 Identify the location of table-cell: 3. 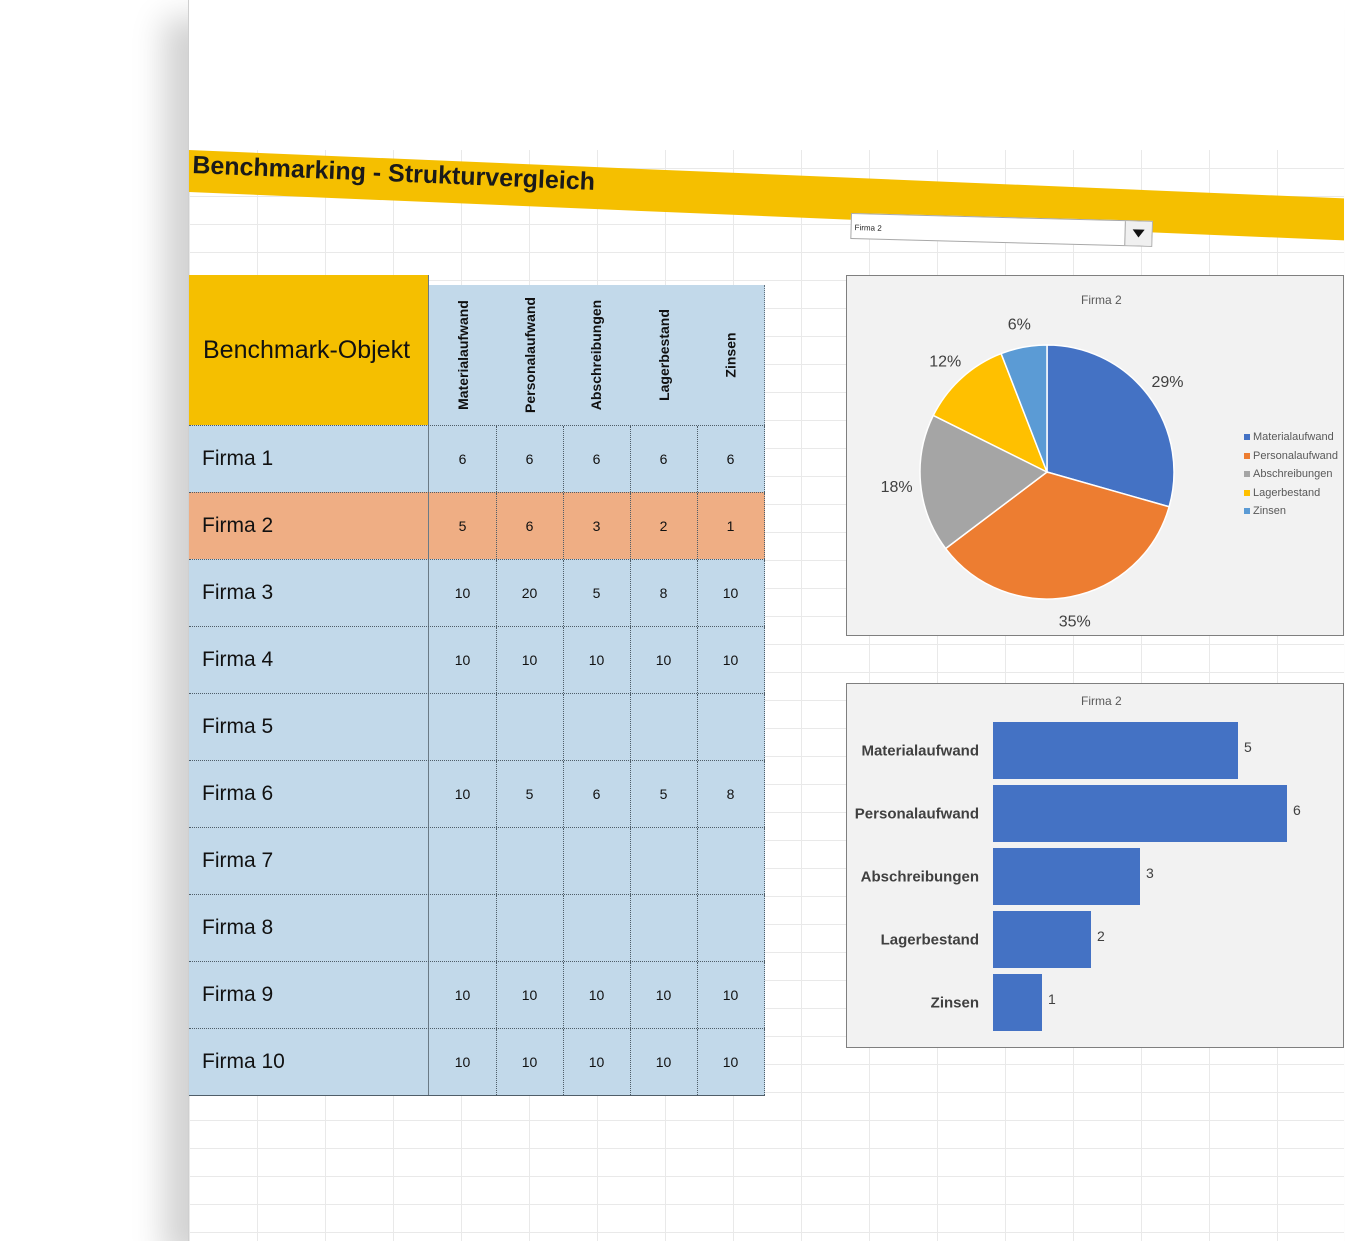
(597, 526).